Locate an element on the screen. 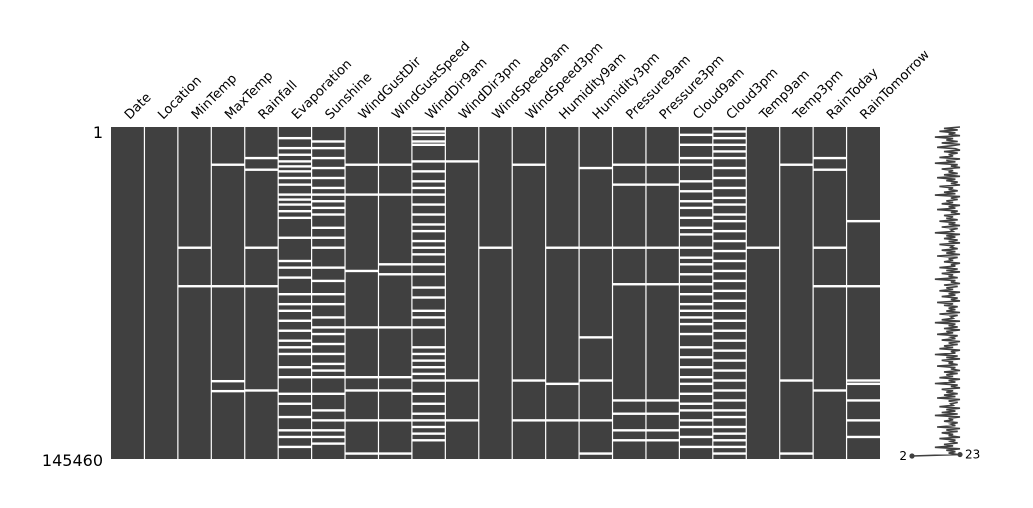 This screenshot has width=1033, height=508. completeness-sparkline: 2 23 is located at coordinates (939, 294).